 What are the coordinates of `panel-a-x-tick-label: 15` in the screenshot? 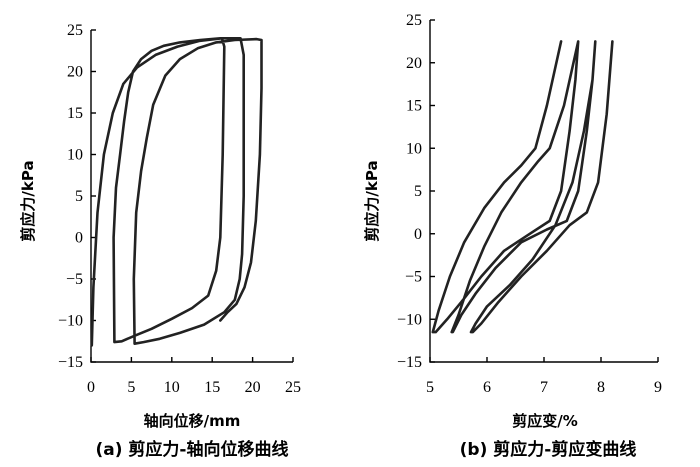 It's located at (212, 387).